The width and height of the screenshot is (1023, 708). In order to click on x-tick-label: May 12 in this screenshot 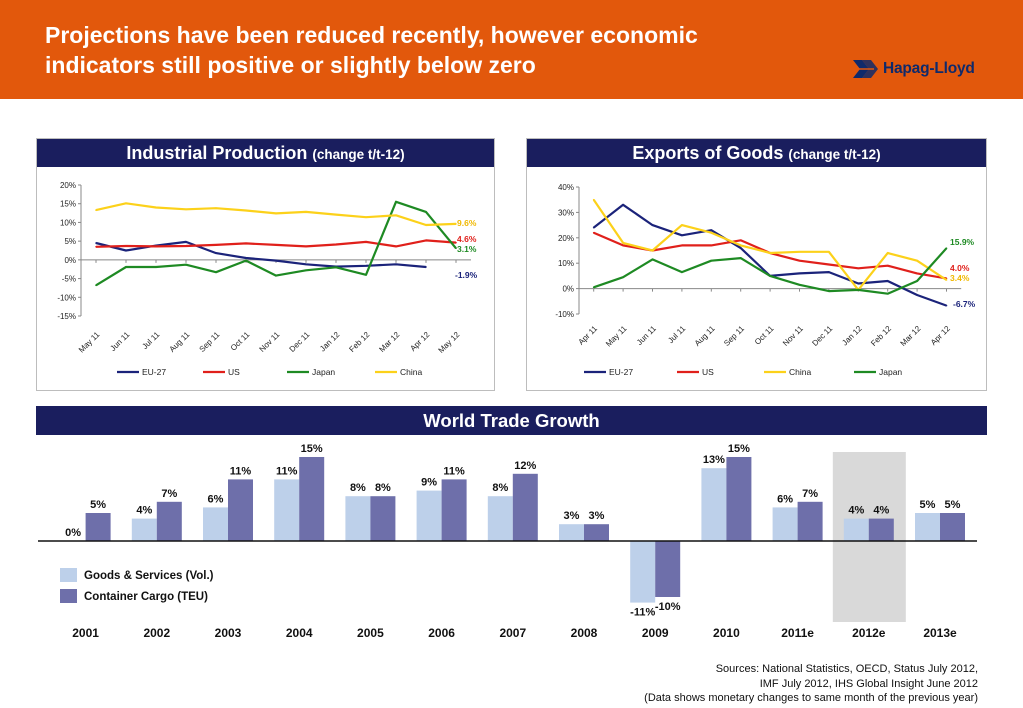, I will do `click(448, 342)`.